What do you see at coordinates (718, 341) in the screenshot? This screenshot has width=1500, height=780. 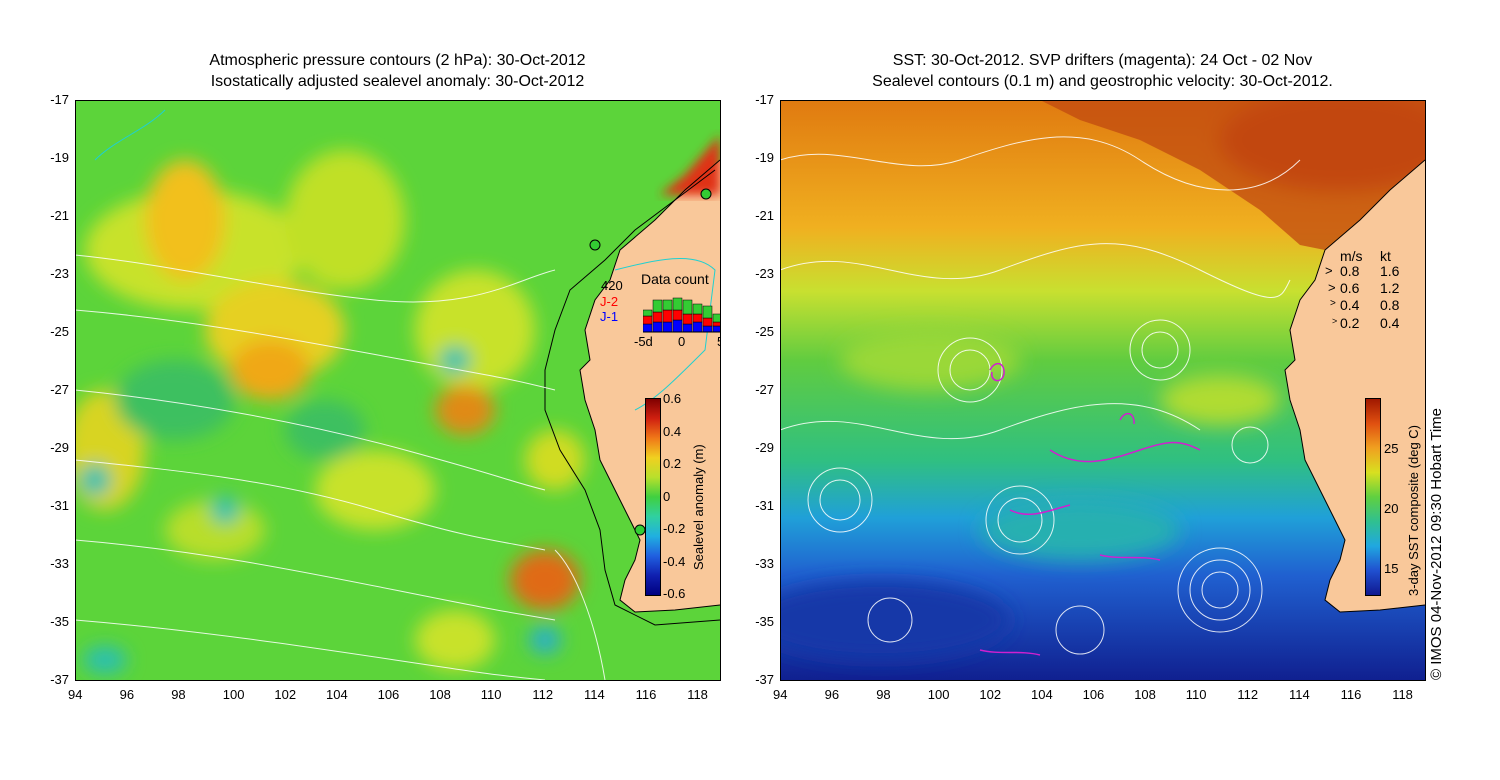 I see `data-count-x-tick: 5` at bounding box center [718, 341].